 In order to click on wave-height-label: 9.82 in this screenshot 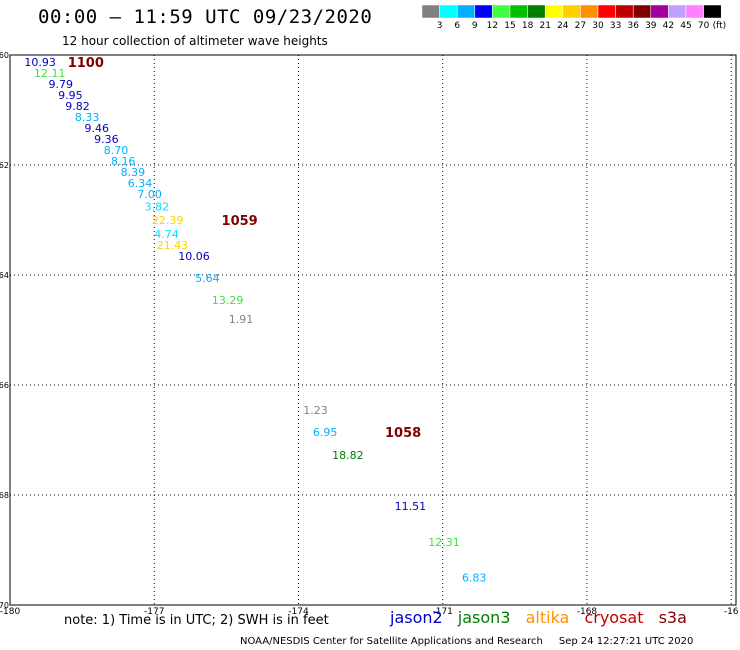, I will do `click(77, 106)`.